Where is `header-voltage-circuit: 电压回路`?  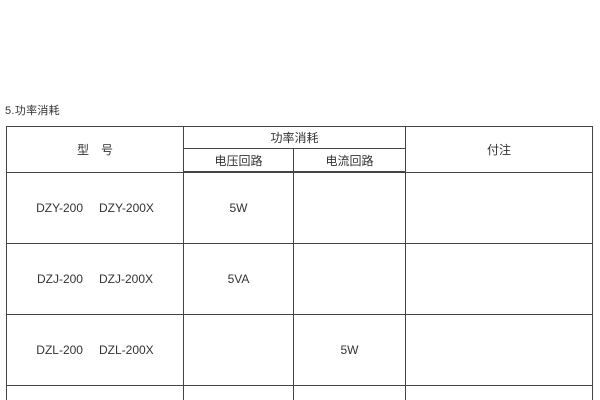
header-voltage-circuit: 电压回路 is located at coordinates (238, 160).